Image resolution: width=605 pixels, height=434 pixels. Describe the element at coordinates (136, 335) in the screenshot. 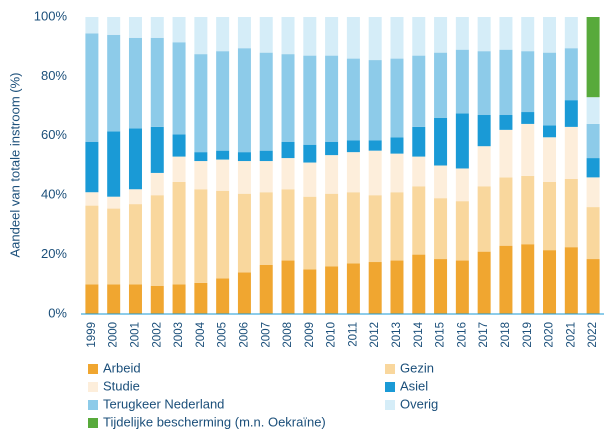

I see `x-tick-label: 2001` at that location.